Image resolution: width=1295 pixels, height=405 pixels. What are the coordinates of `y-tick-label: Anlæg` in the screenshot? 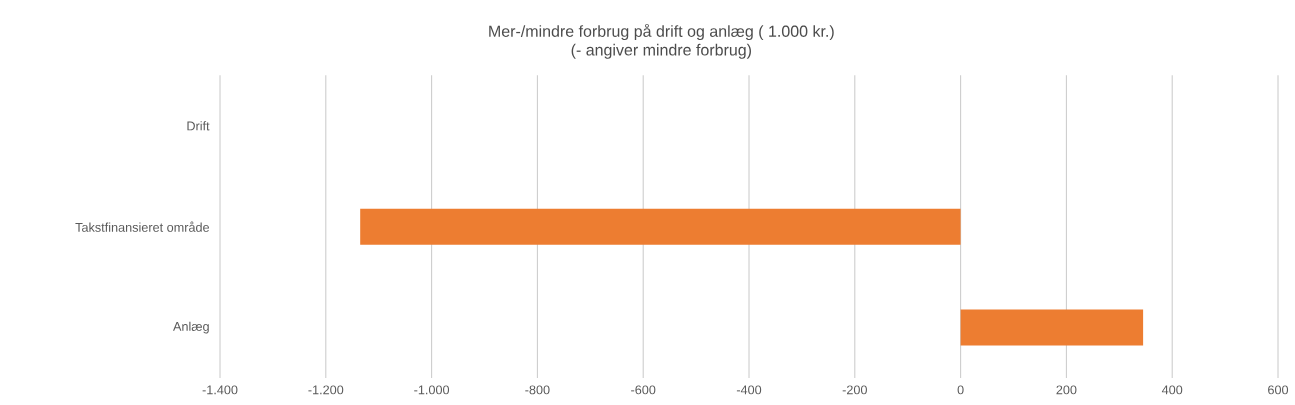 It's located at (191, 327).